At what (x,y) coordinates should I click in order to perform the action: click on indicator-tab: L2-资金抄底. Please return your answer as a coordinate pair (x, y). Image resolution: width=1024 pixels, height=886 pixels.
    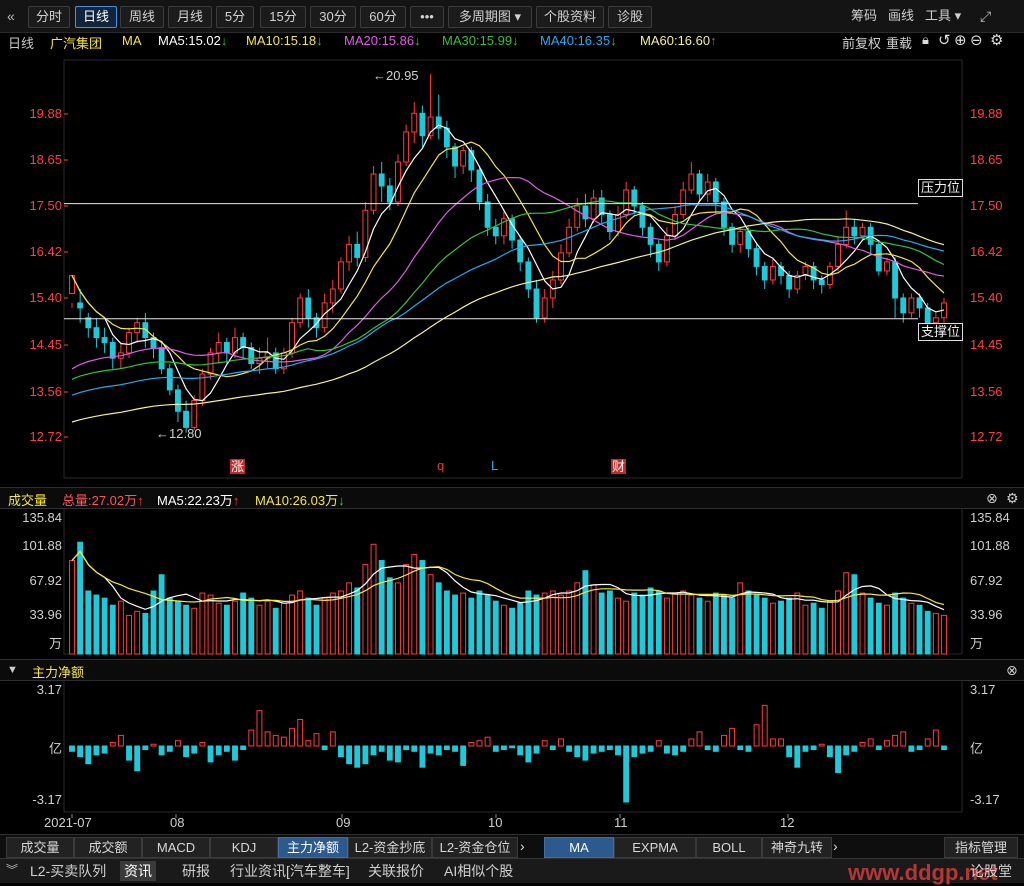
    Looking at the image, I should click on (390, 847).